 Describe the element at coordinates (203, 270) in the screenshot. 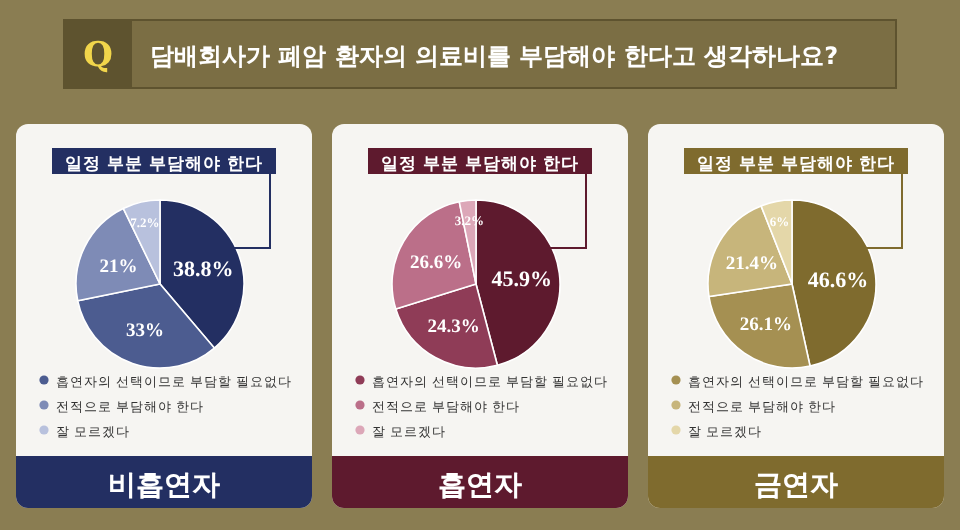

I see `data-label: 38.8%` at that location.